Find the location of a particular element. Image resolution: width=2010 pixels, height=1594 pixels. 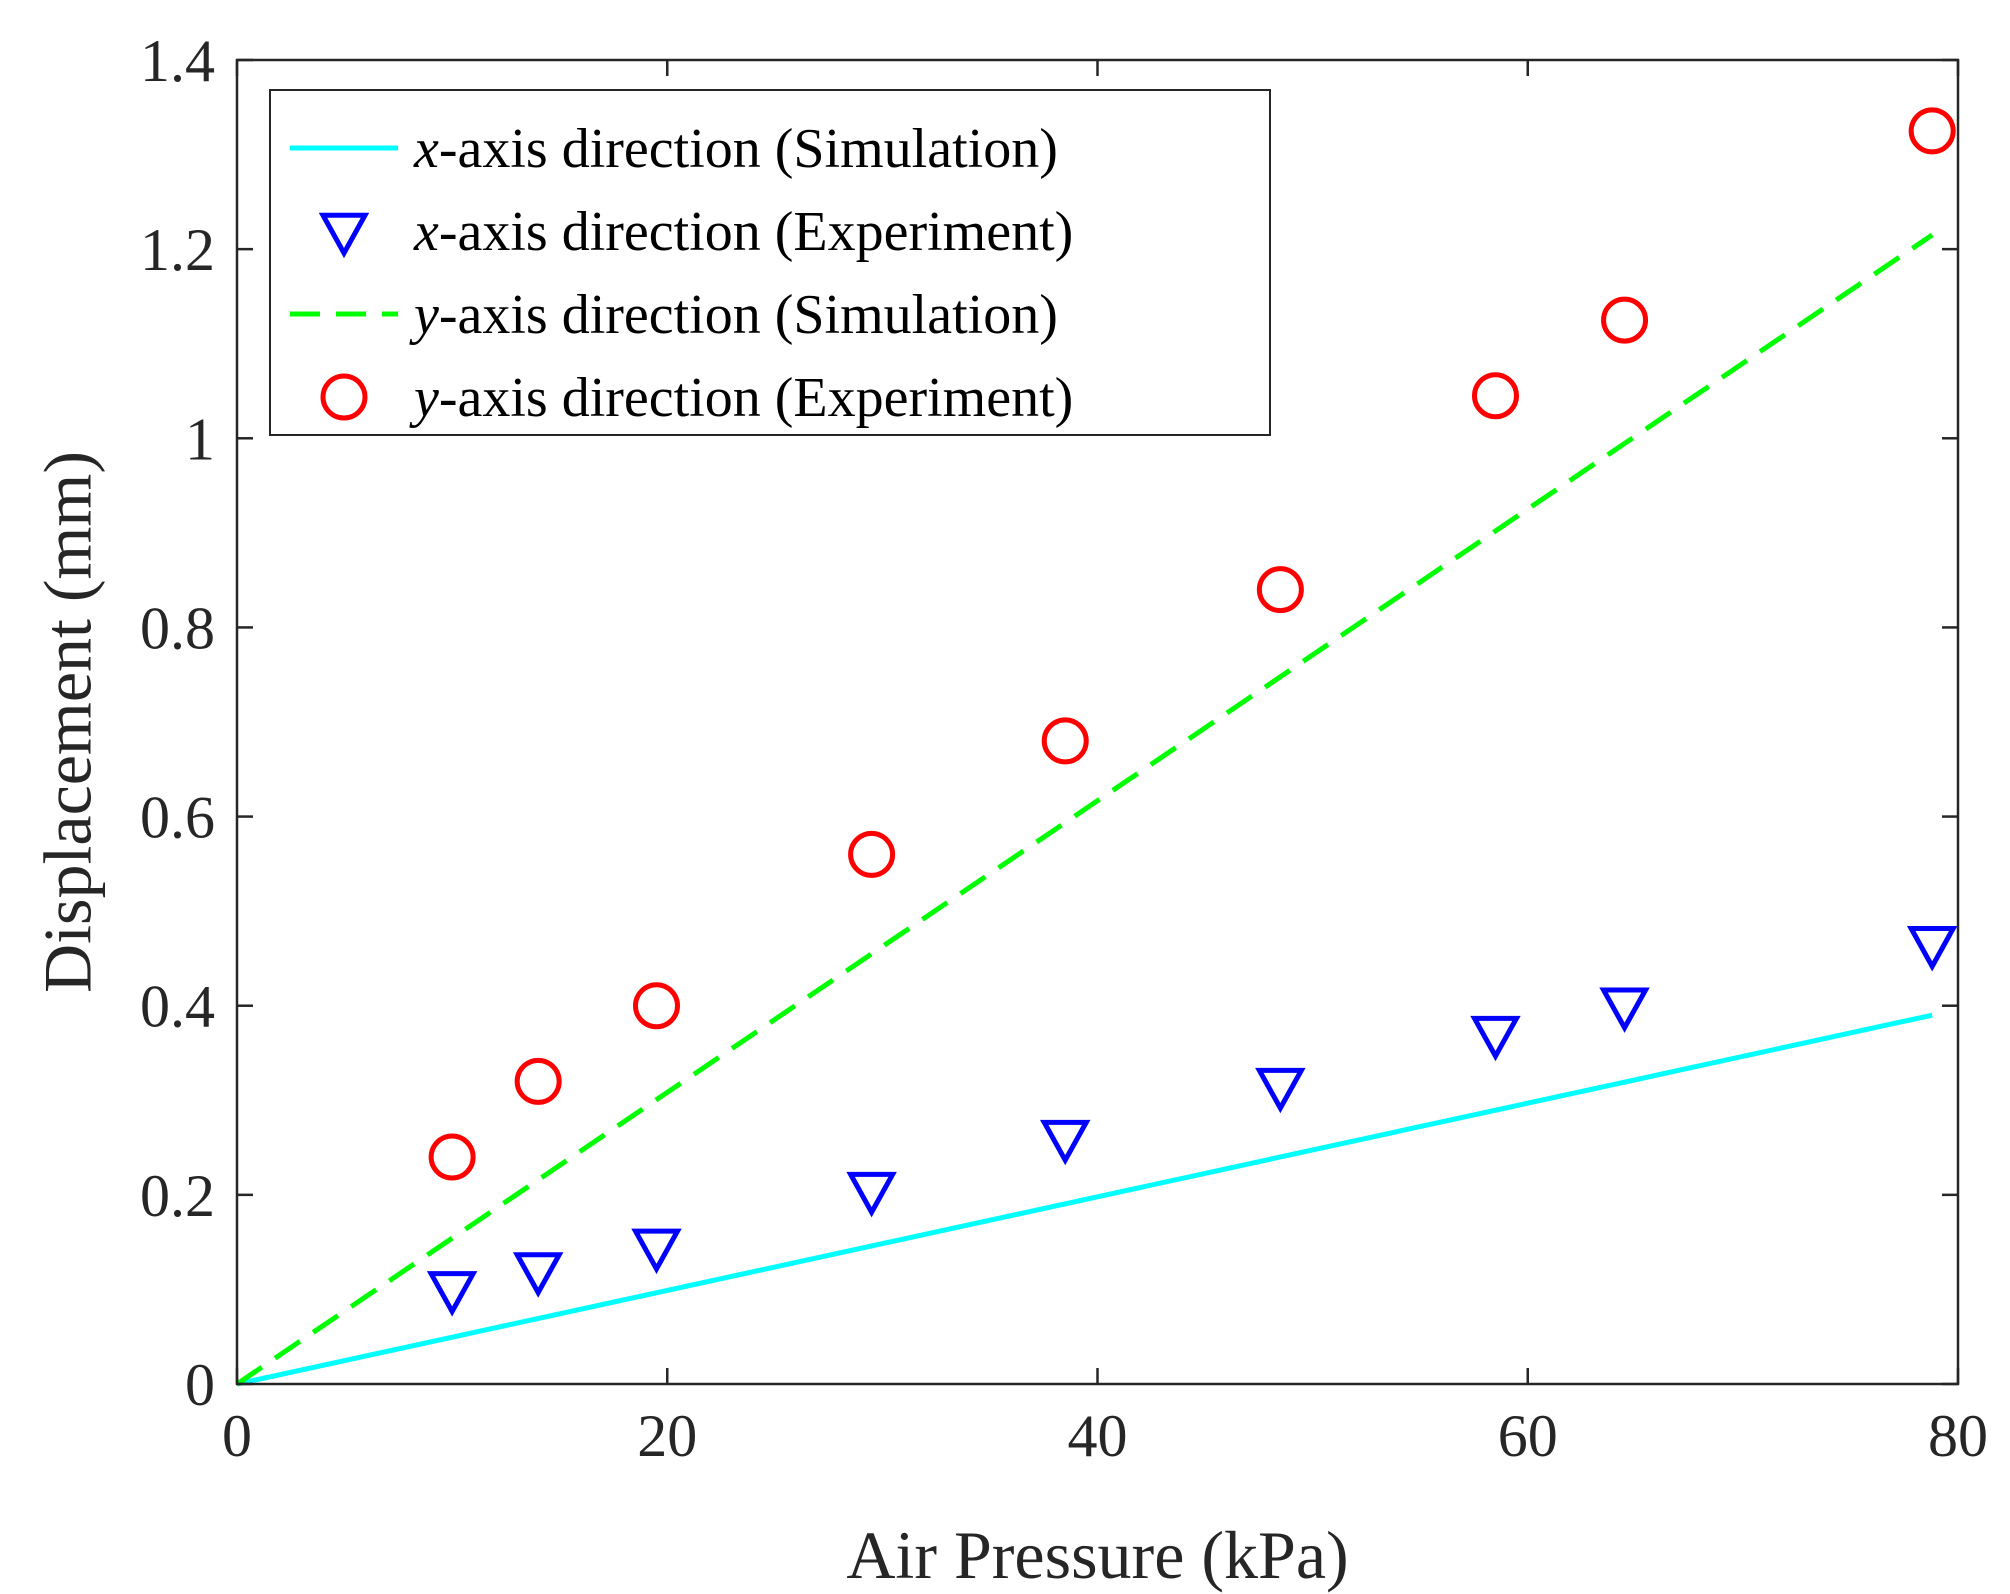

legend-label: x-axis direction (Simulation) is located at coordinates (735, 149).